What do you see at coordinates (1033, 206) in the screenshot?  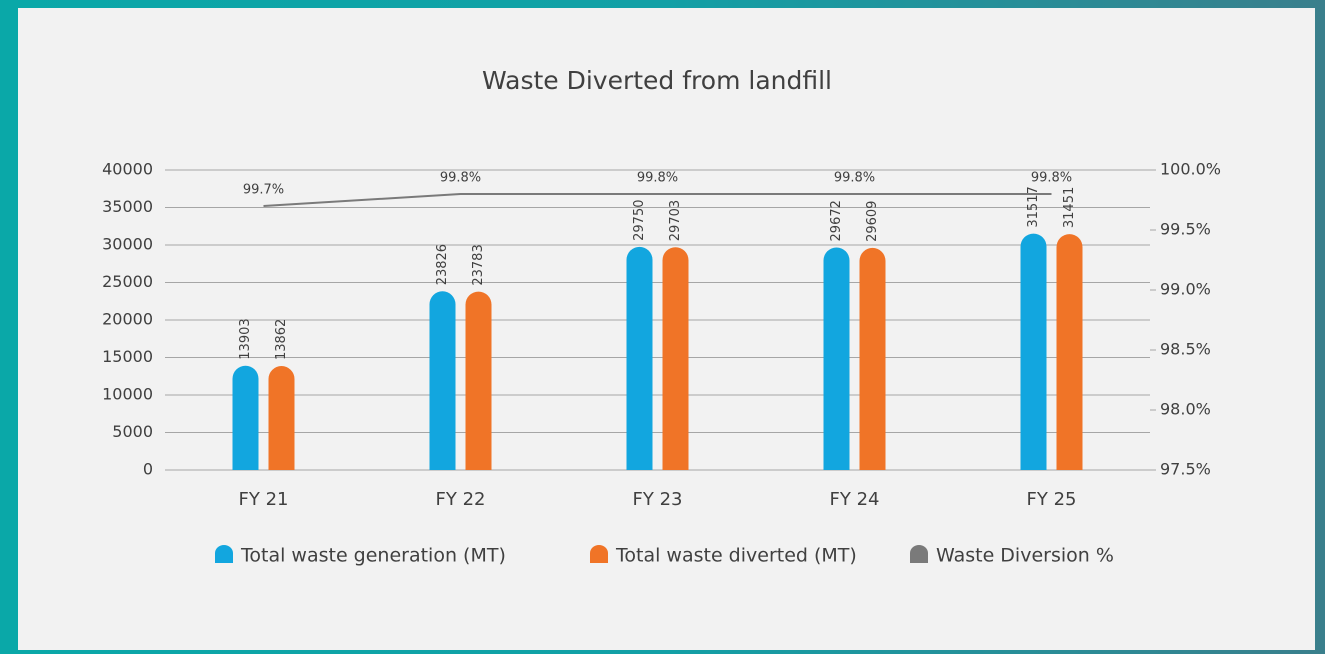 I see `bar-value-label: 31517` at bounding box center [1033, 206].